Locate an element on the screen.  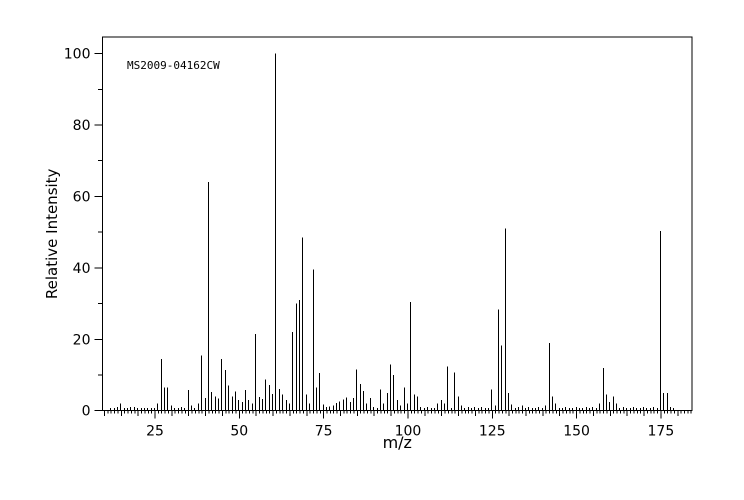
x-axis-tick-label: 25 is located at coordinates (155, 432).